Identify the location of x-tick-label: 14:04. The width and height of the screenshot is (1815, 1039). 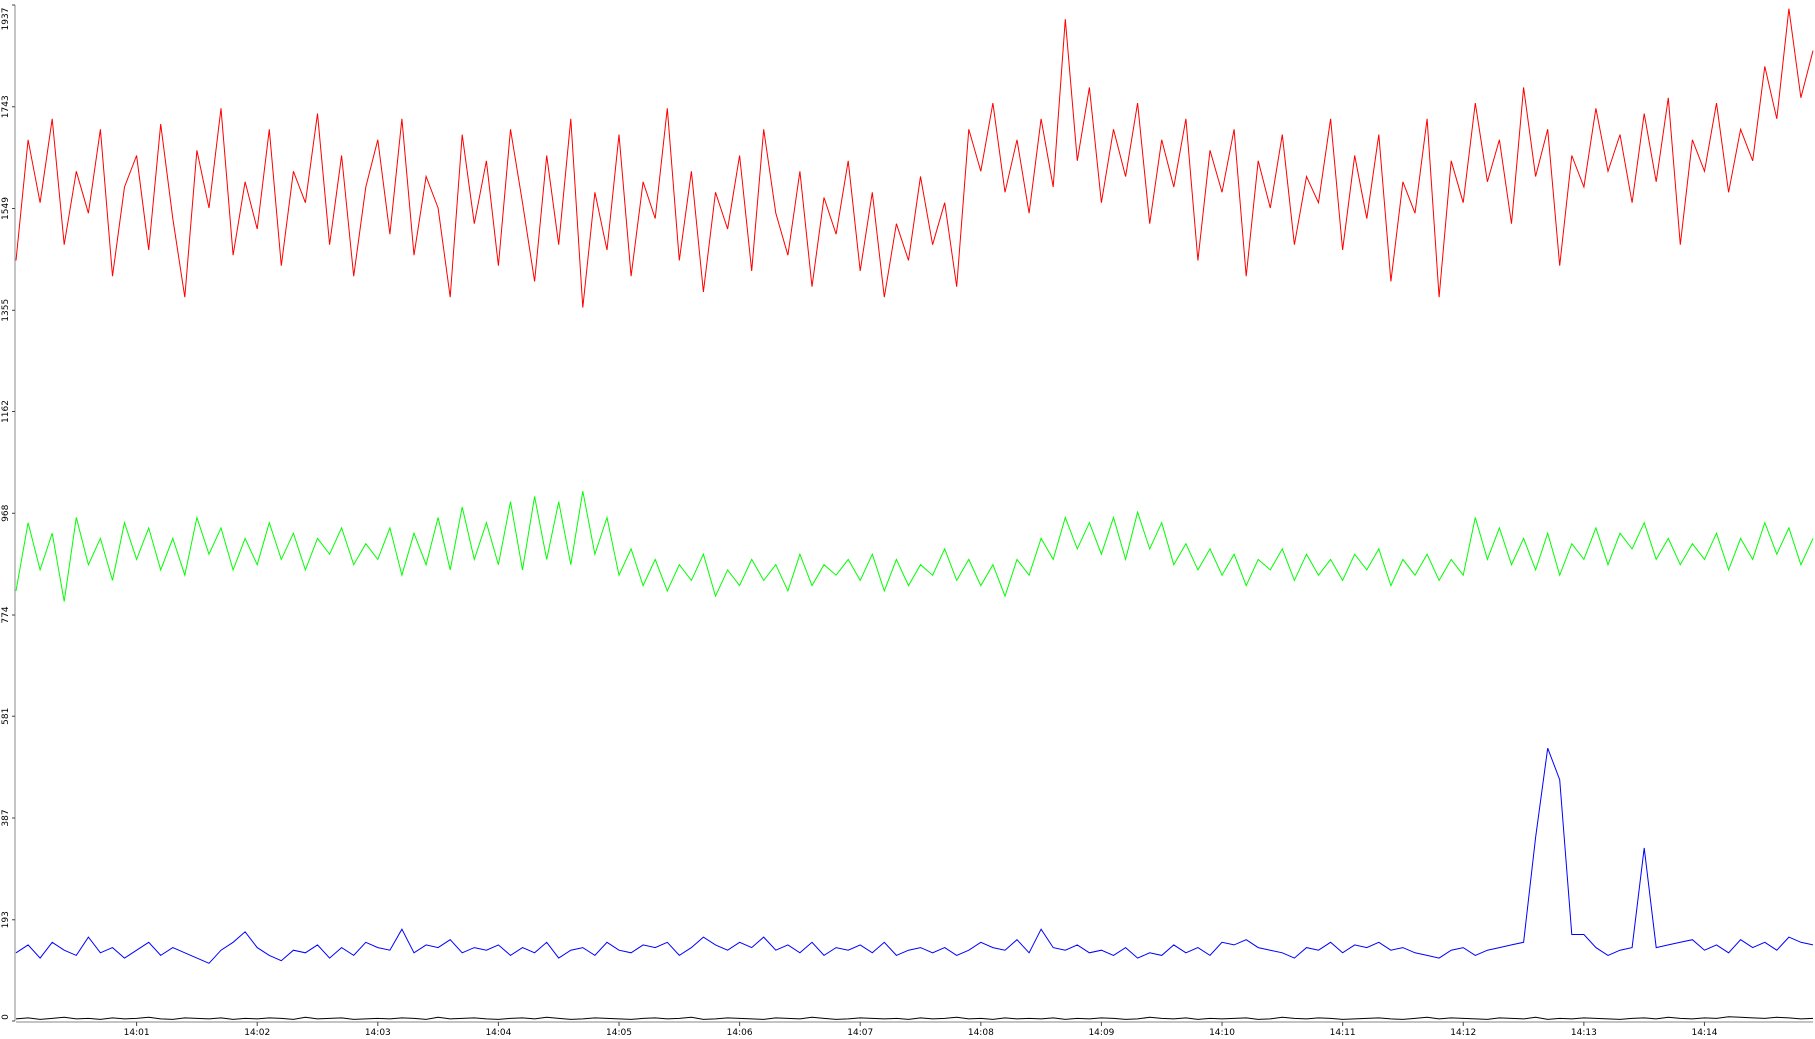
(498, 1033).